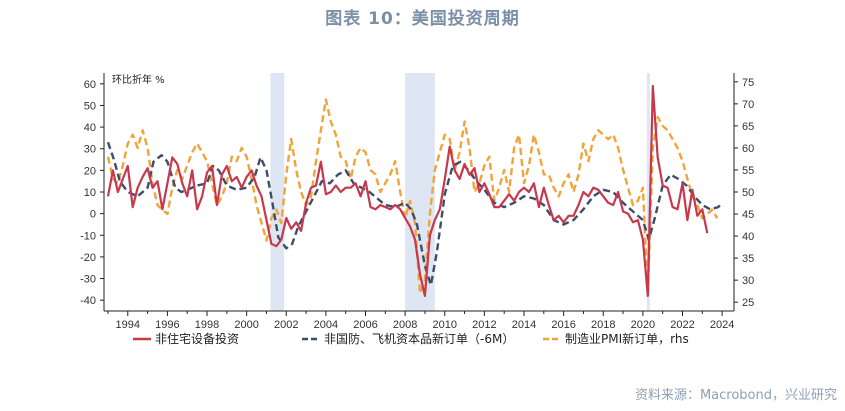 The width and height of the screenshot is (845, 411). What do you see at coordinates (748, 259) in the screenshot?
I see `right-tick-label: 35` at bounding box center [748, 259].